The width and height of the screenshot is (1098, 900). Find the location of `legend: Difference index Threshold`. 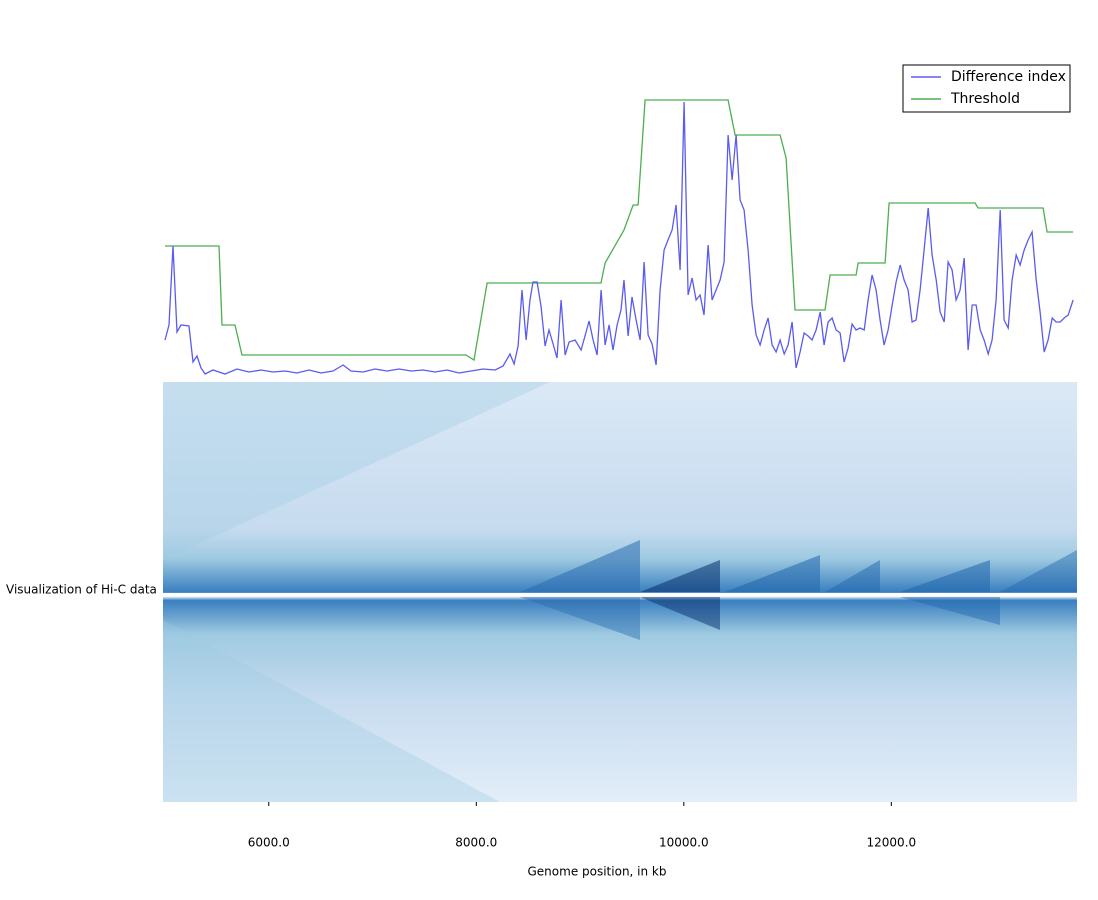

legend: Difference index Threshold is located at coordinates (986, 88).